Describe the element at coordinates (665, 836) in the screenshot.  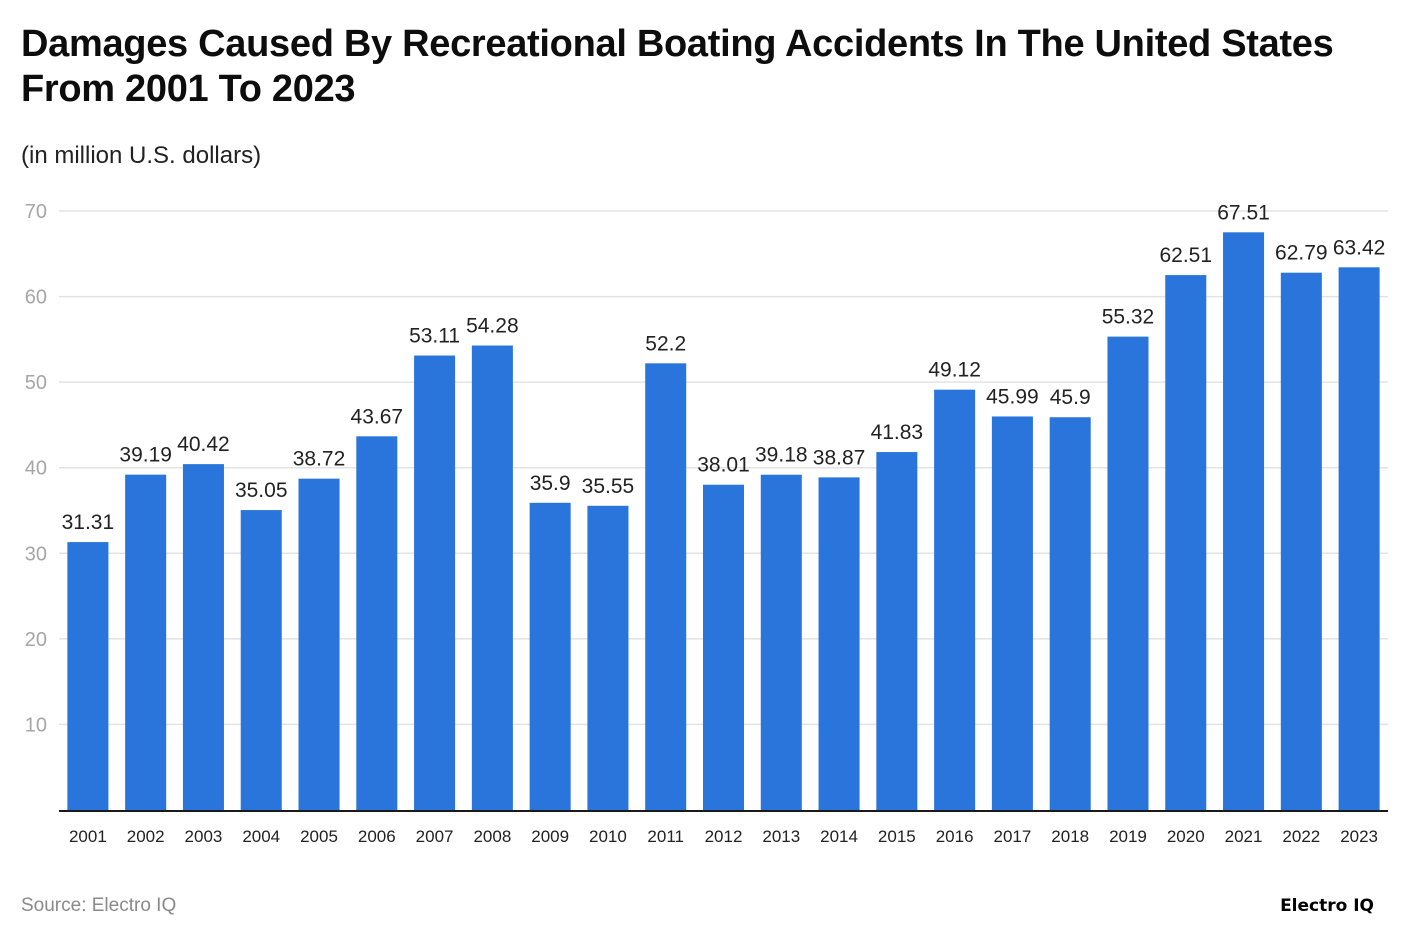
I see `x-tick-label: 2011` at that location.